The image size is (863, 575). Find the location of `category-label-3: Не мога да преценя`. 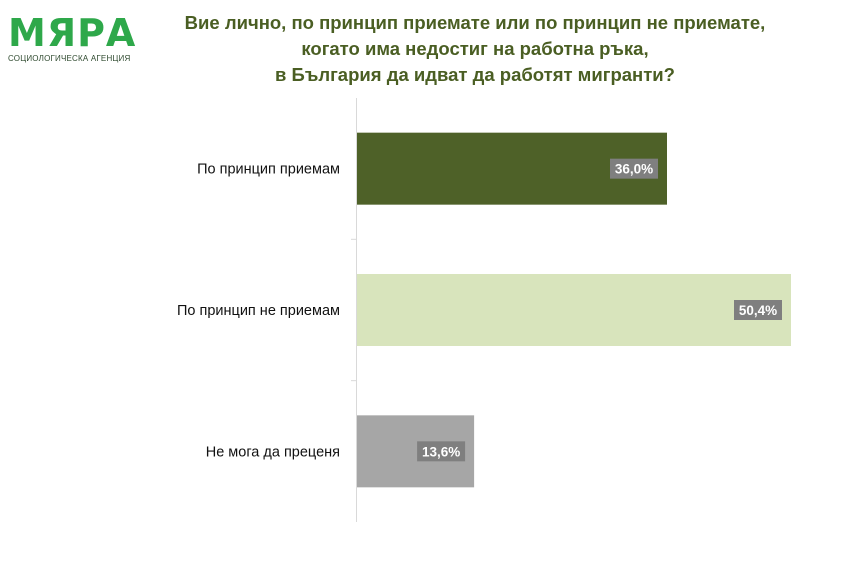

category-label-3: Не мога да преценя is located at coordinates (273, 452).